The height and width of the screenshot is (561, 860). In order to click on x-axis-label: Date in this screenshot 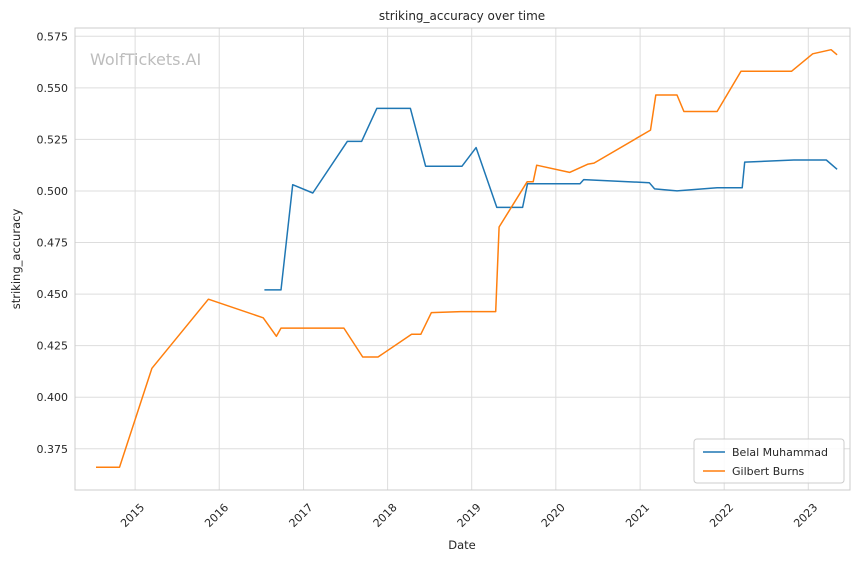, I will do `click(462, 545)`.